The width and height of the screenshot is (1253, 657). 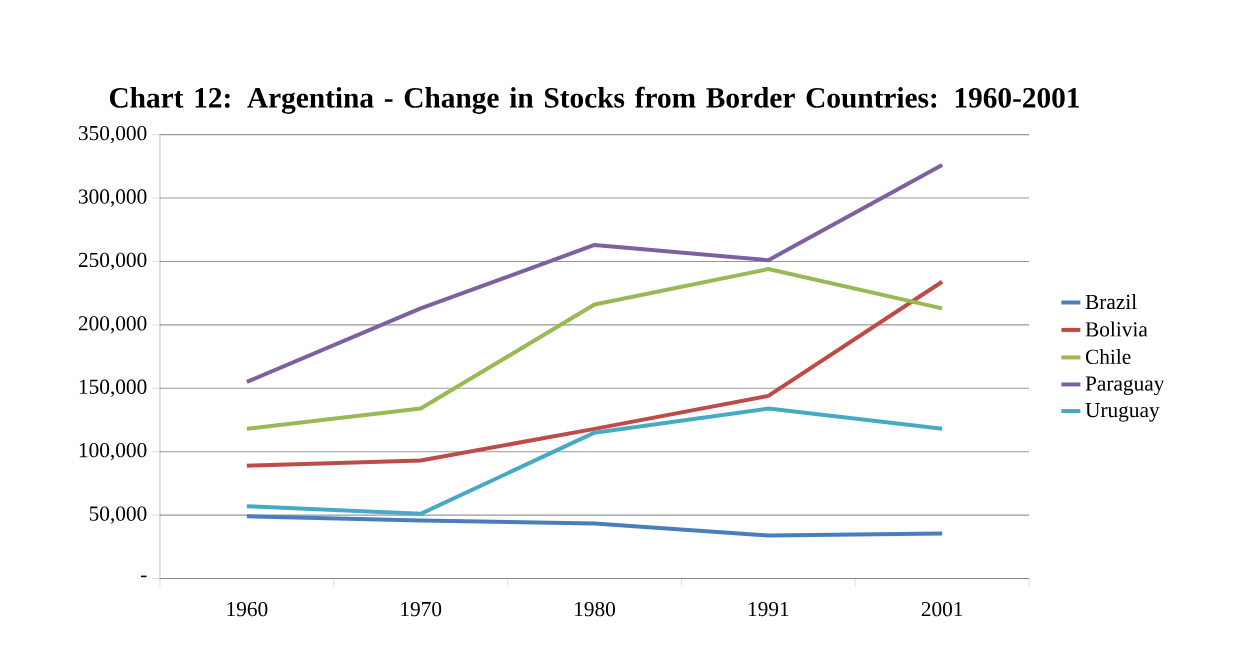 I want to click on x-tick-label: 2001, so click(x=942, y=609).